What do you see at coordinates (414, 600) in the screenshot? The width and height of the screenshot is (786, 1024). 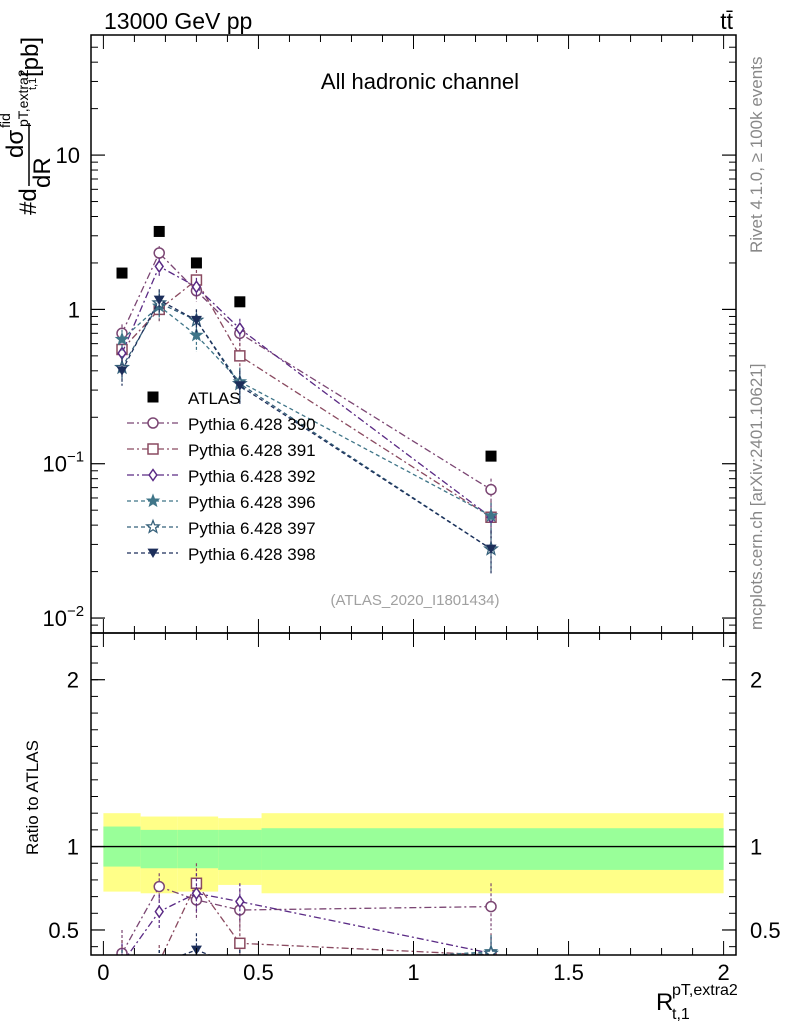 I see `watermark: (ATLAS_2020_I1801434)` at bounding box center [414, 600].